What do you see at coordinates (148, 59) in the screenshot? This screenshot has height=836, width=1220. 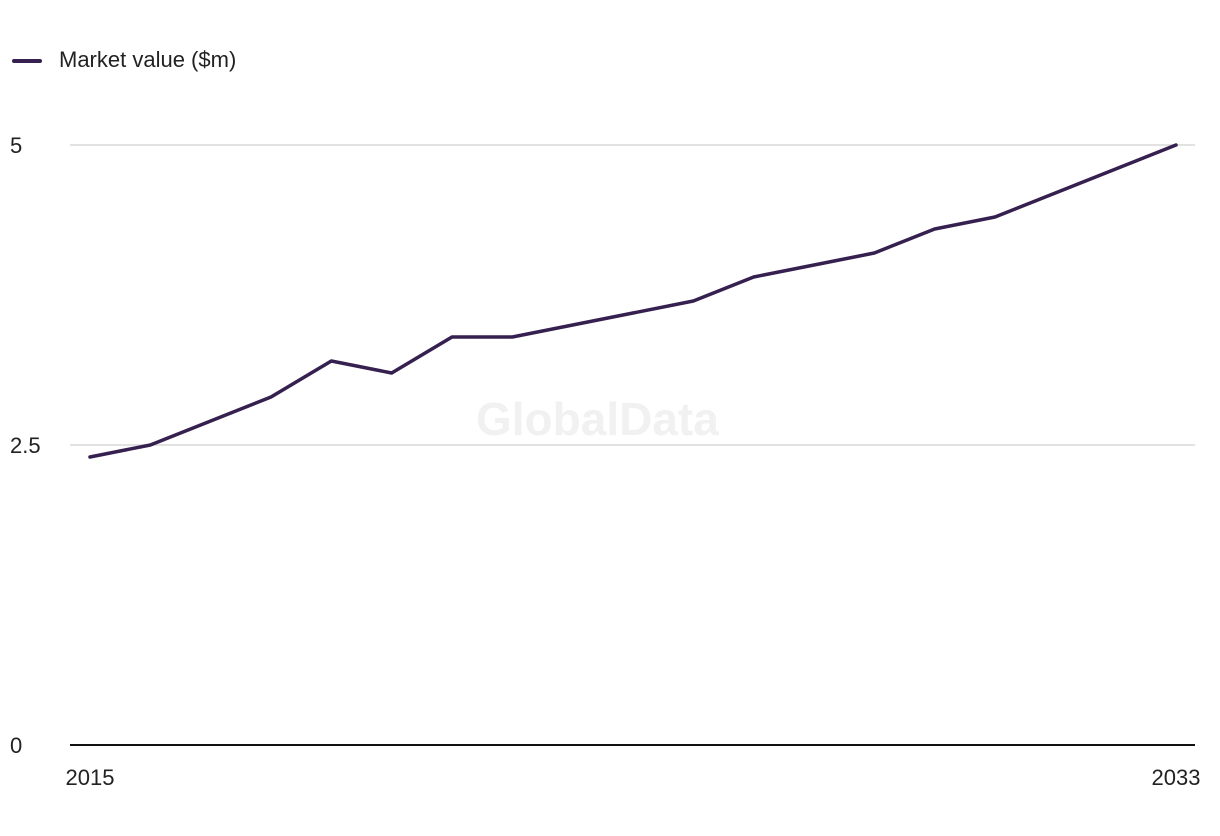 I see `legend-label: Market value ($m)` at bounding box center [148, 59].